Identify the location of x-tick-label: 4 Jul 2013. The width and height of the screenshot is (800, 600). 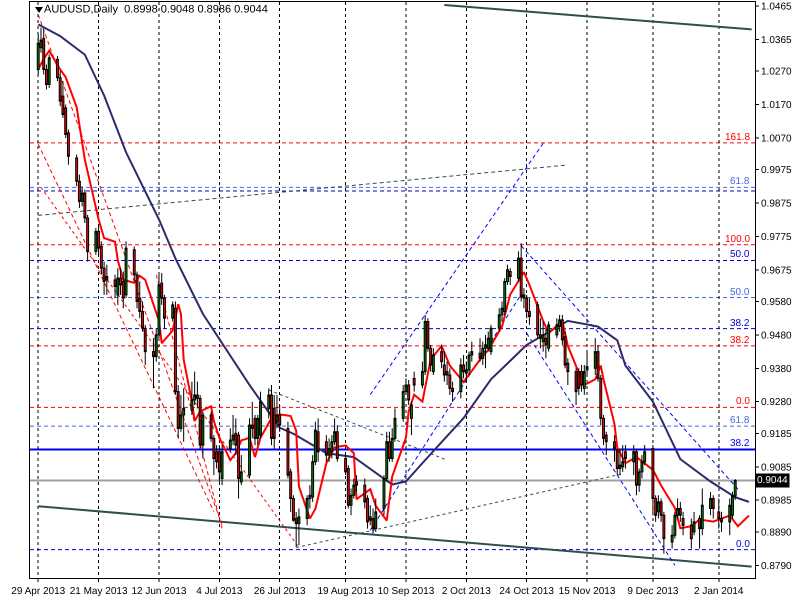
(219, 591).